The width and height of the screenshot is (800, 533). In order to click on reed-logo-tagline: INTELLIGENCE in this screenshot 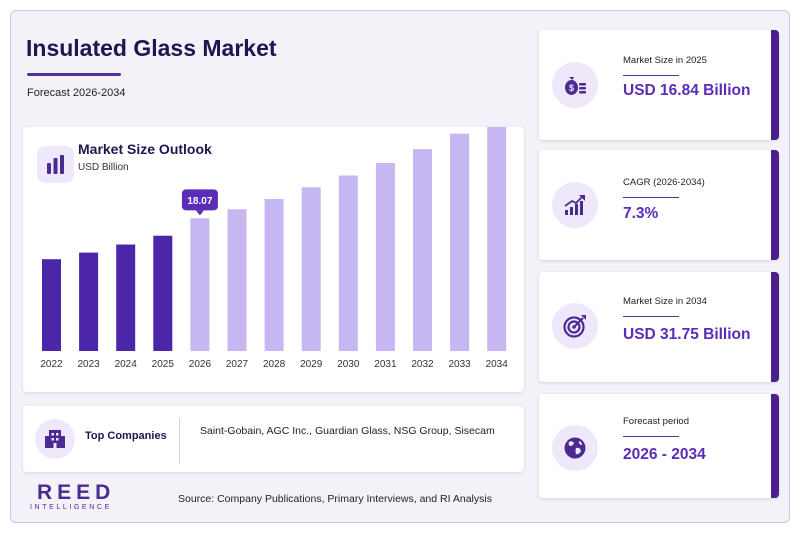, I will do `click(71, 507)`.